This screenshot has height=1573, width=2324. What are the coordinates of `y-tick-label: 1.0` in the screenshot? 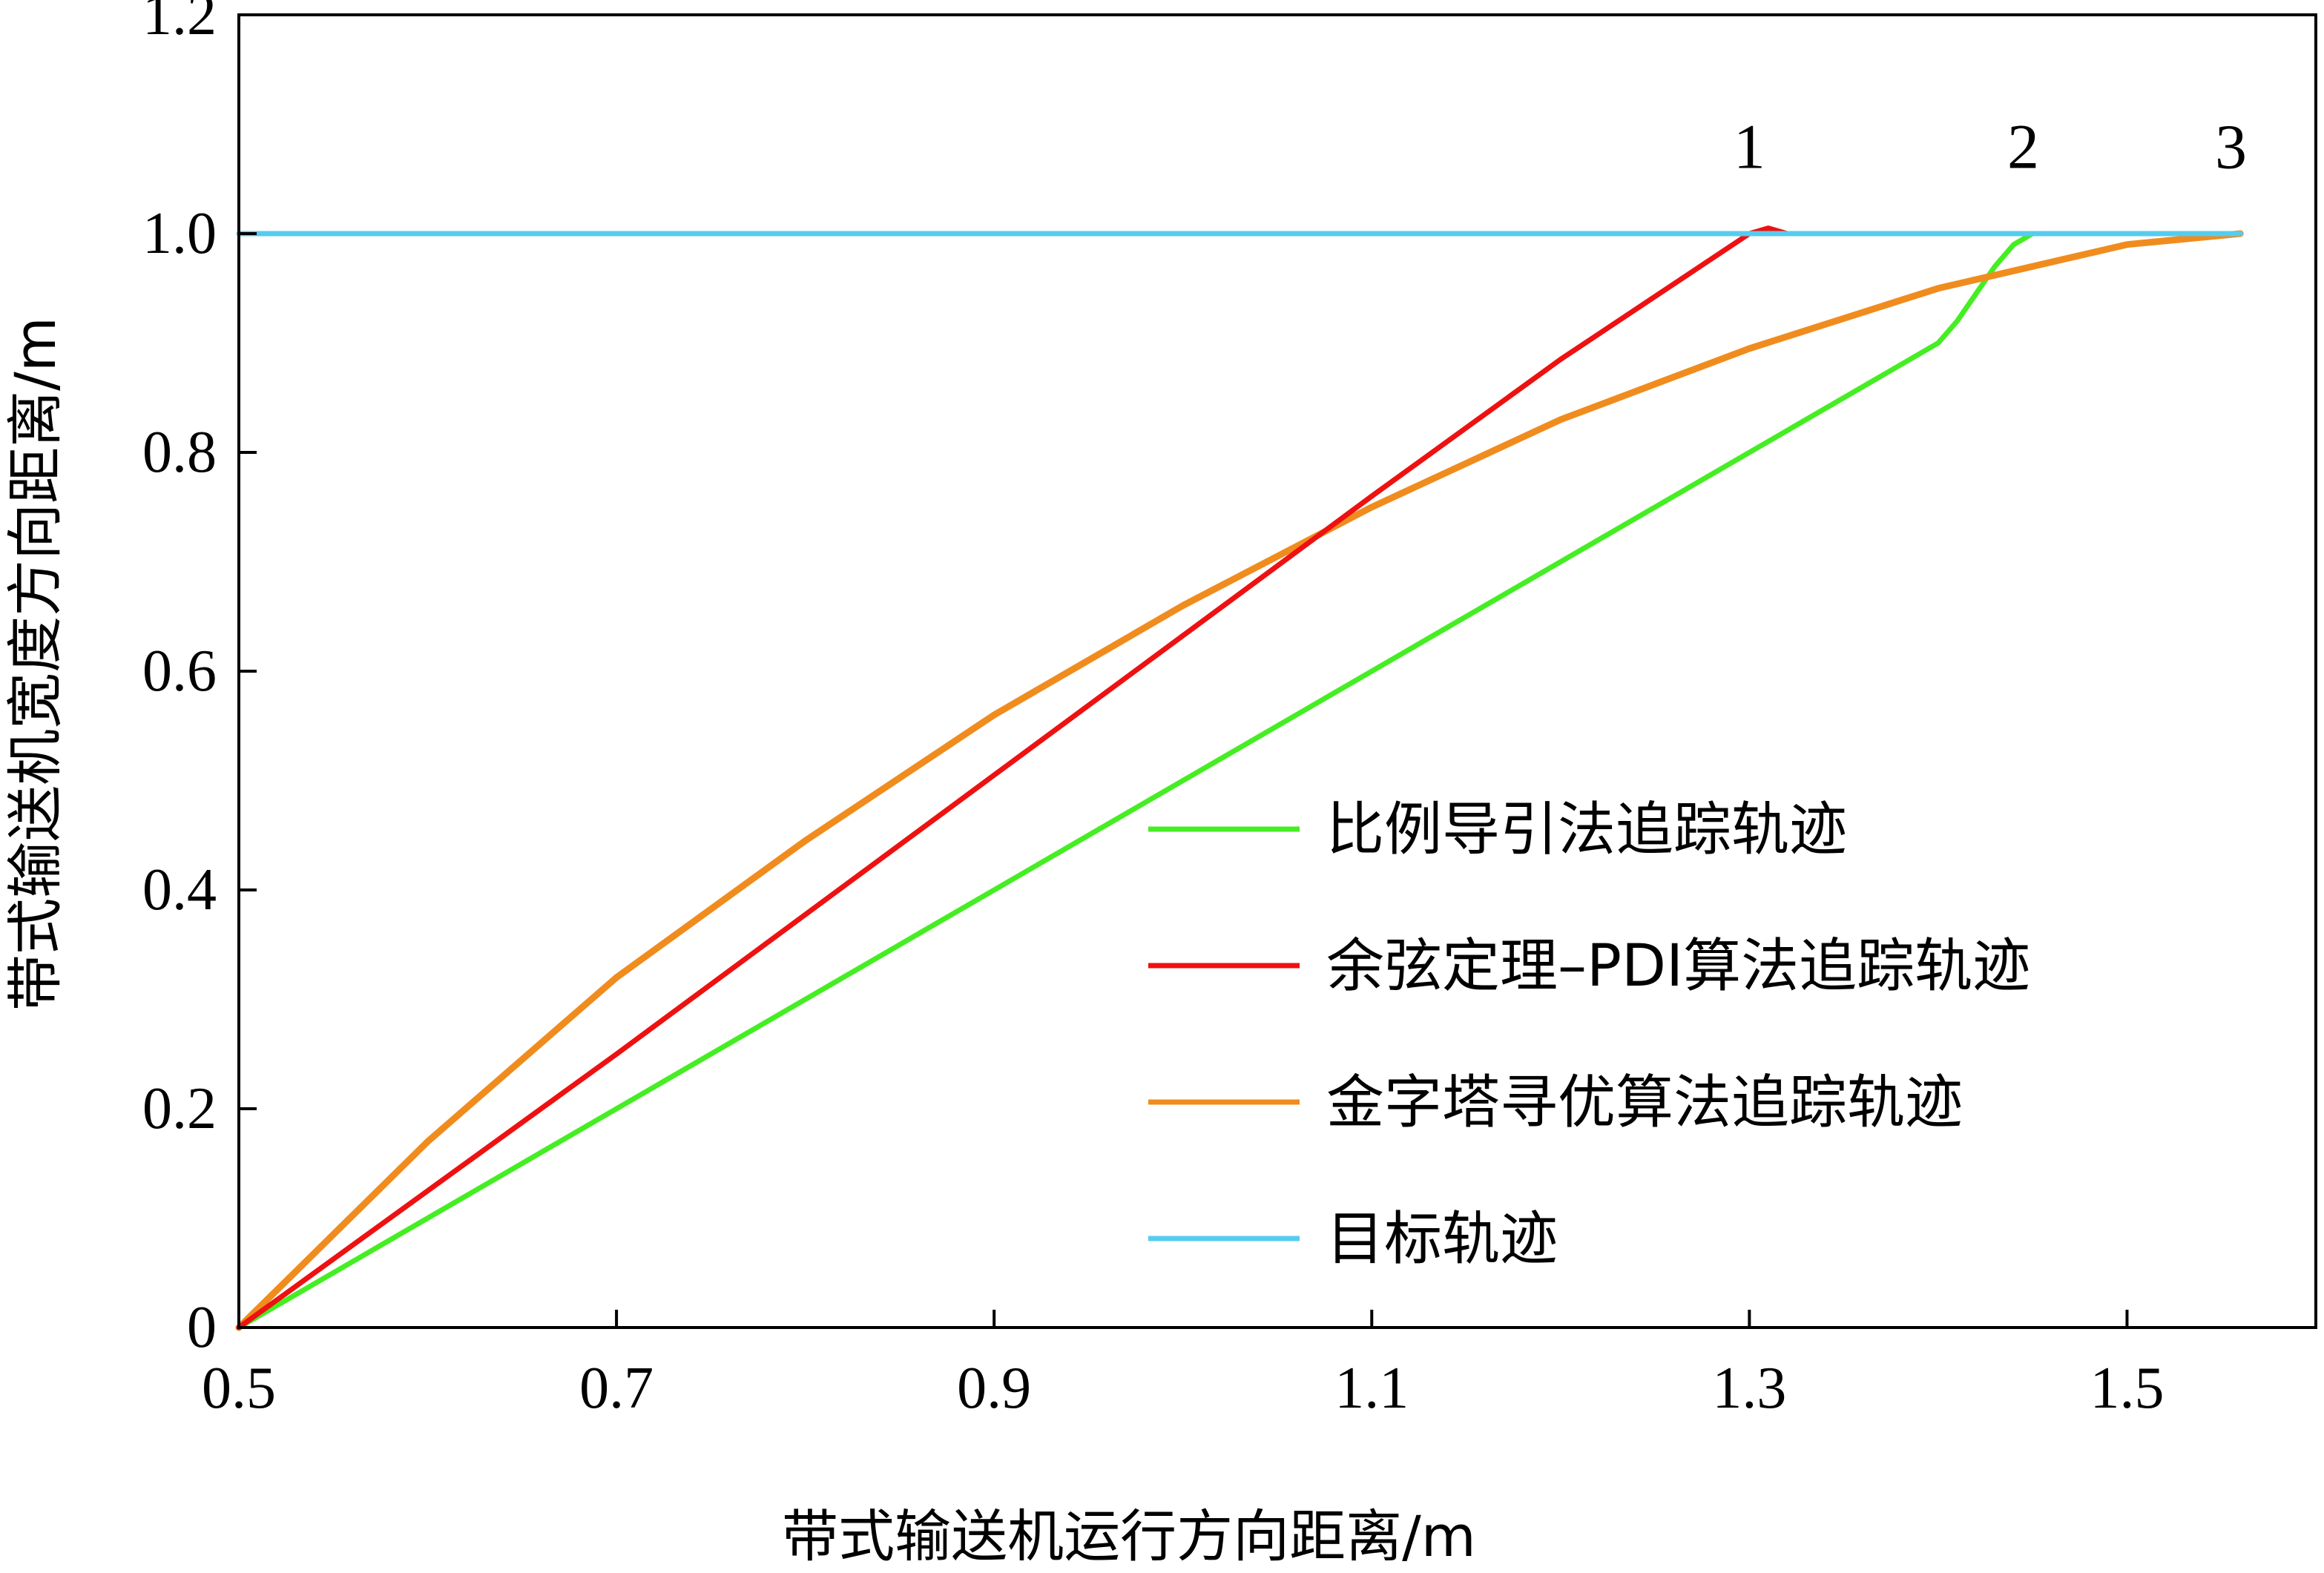 It's located at (179, 233).